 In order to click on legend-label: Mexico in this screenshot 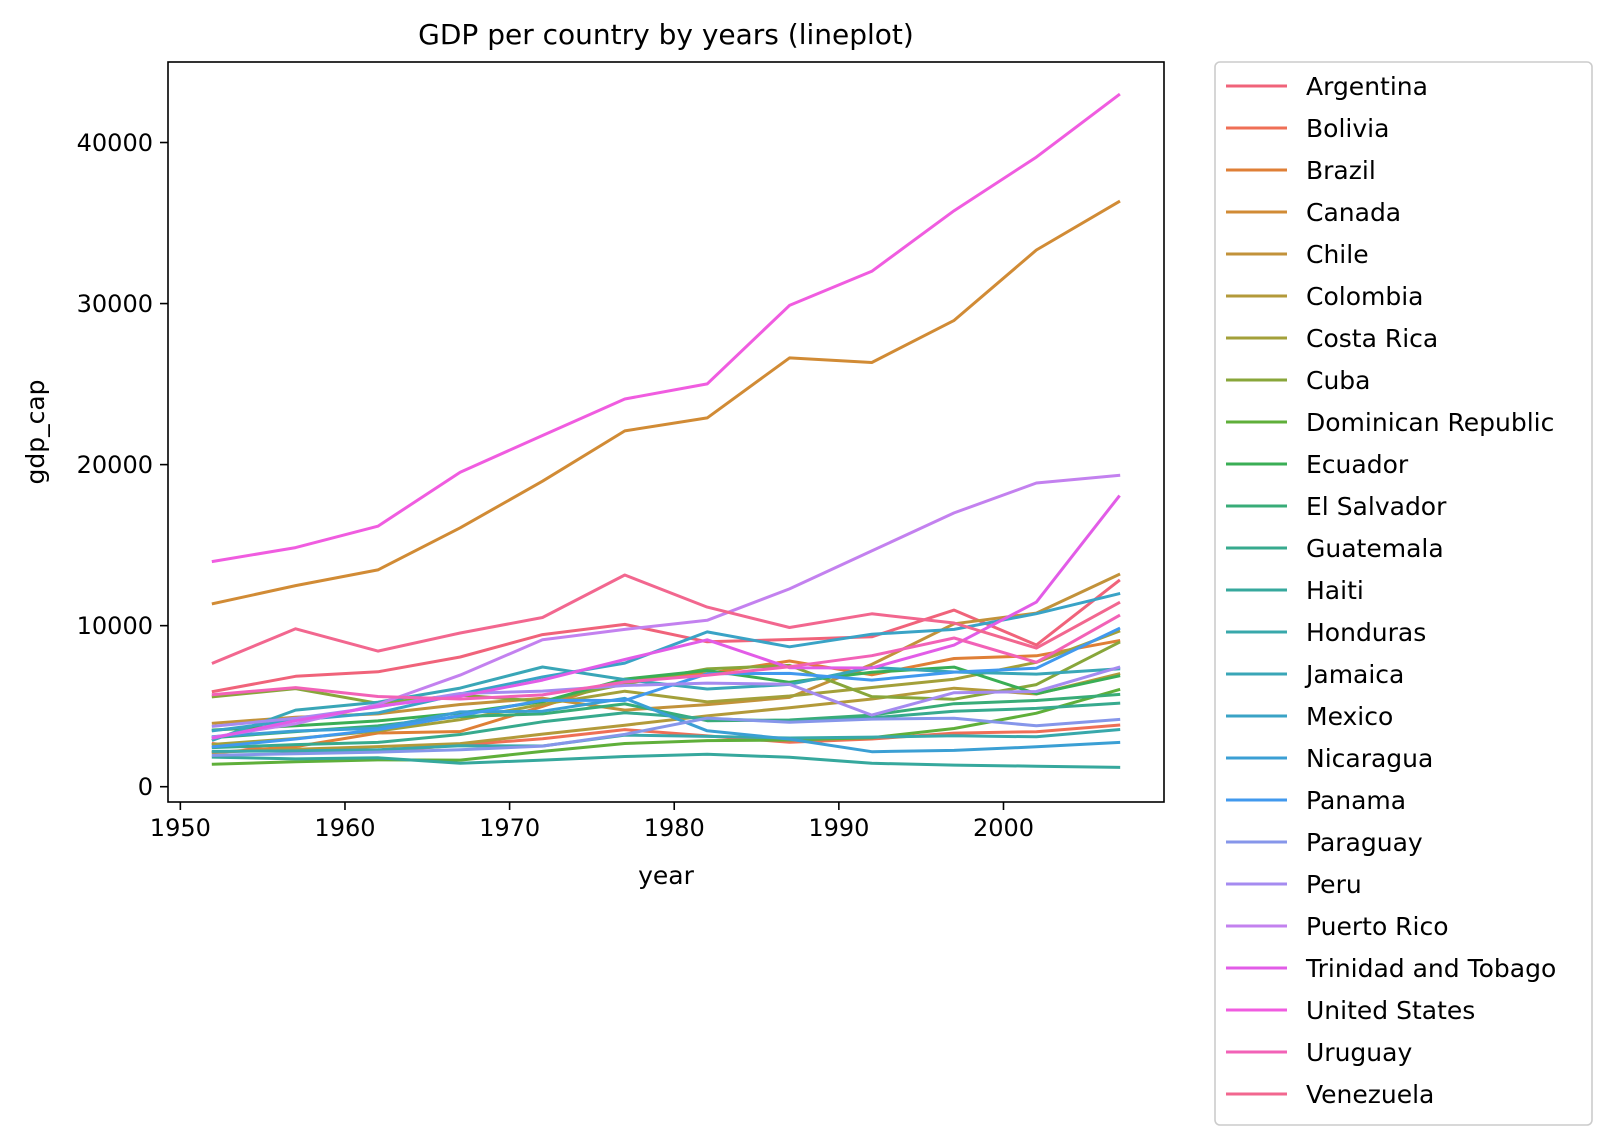, I will do `click(1349, 716)`.